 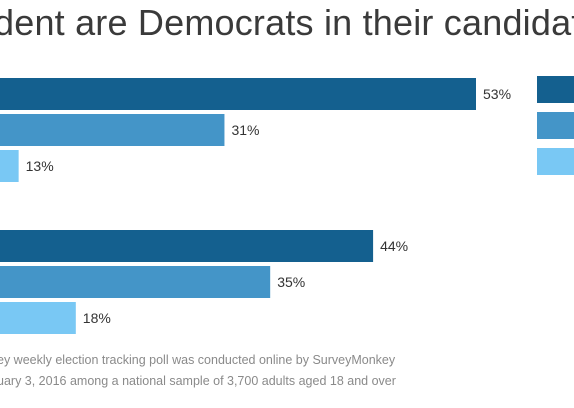 What do you see at coordinates (187, 246) in the screenshot?
I see `bar-g2-A` at bounding box center [187, 246].